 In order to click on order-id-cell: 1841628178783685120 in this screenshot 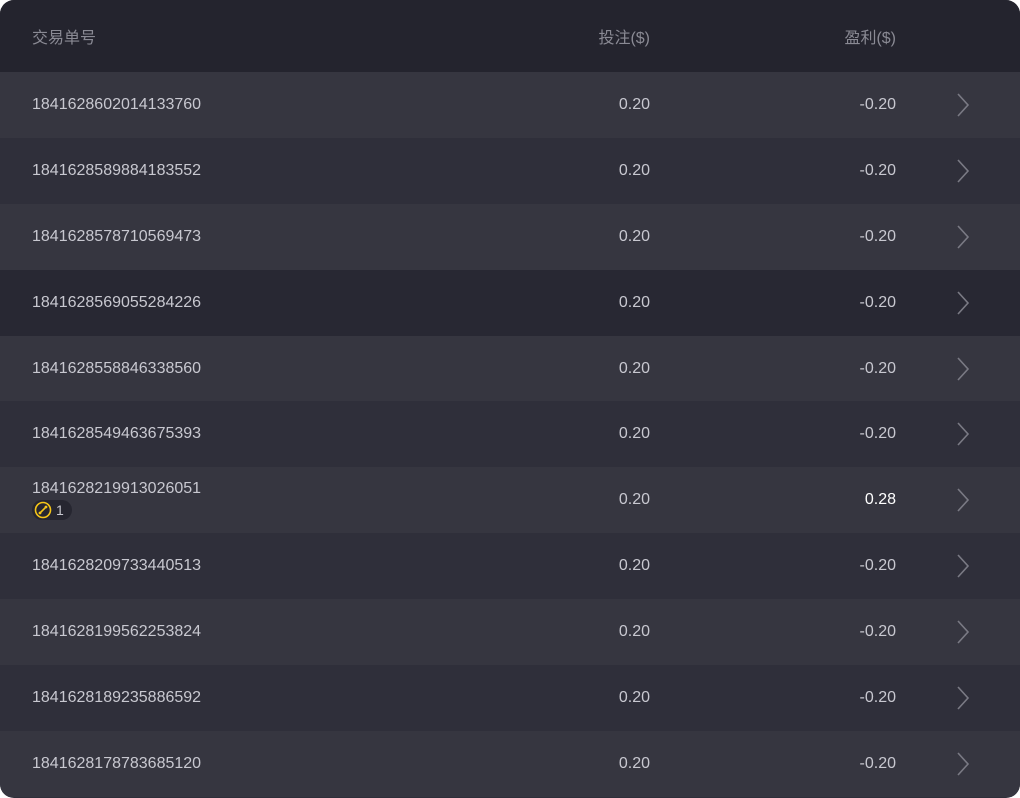, I will do `click(116, 764)`.